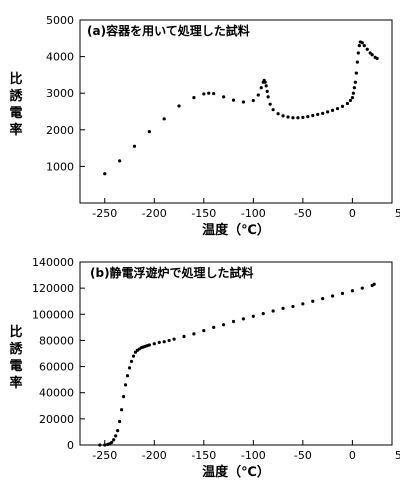 The height and width of the screenshot is (493, 400). Describe the element at coordinates (56, 419) in the screenshot. I see `y-tick-label: 20000` at that location.